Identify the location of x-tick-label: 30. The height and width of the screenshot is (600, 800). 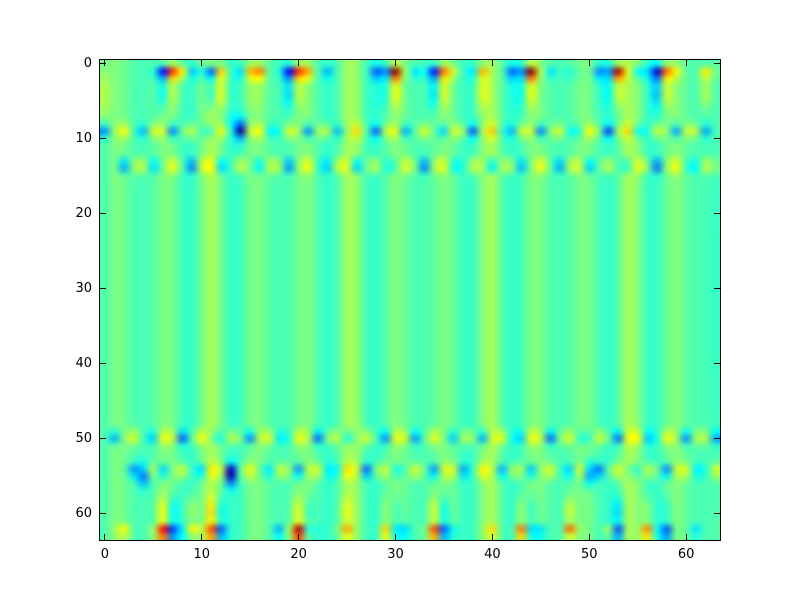
(395, 554).